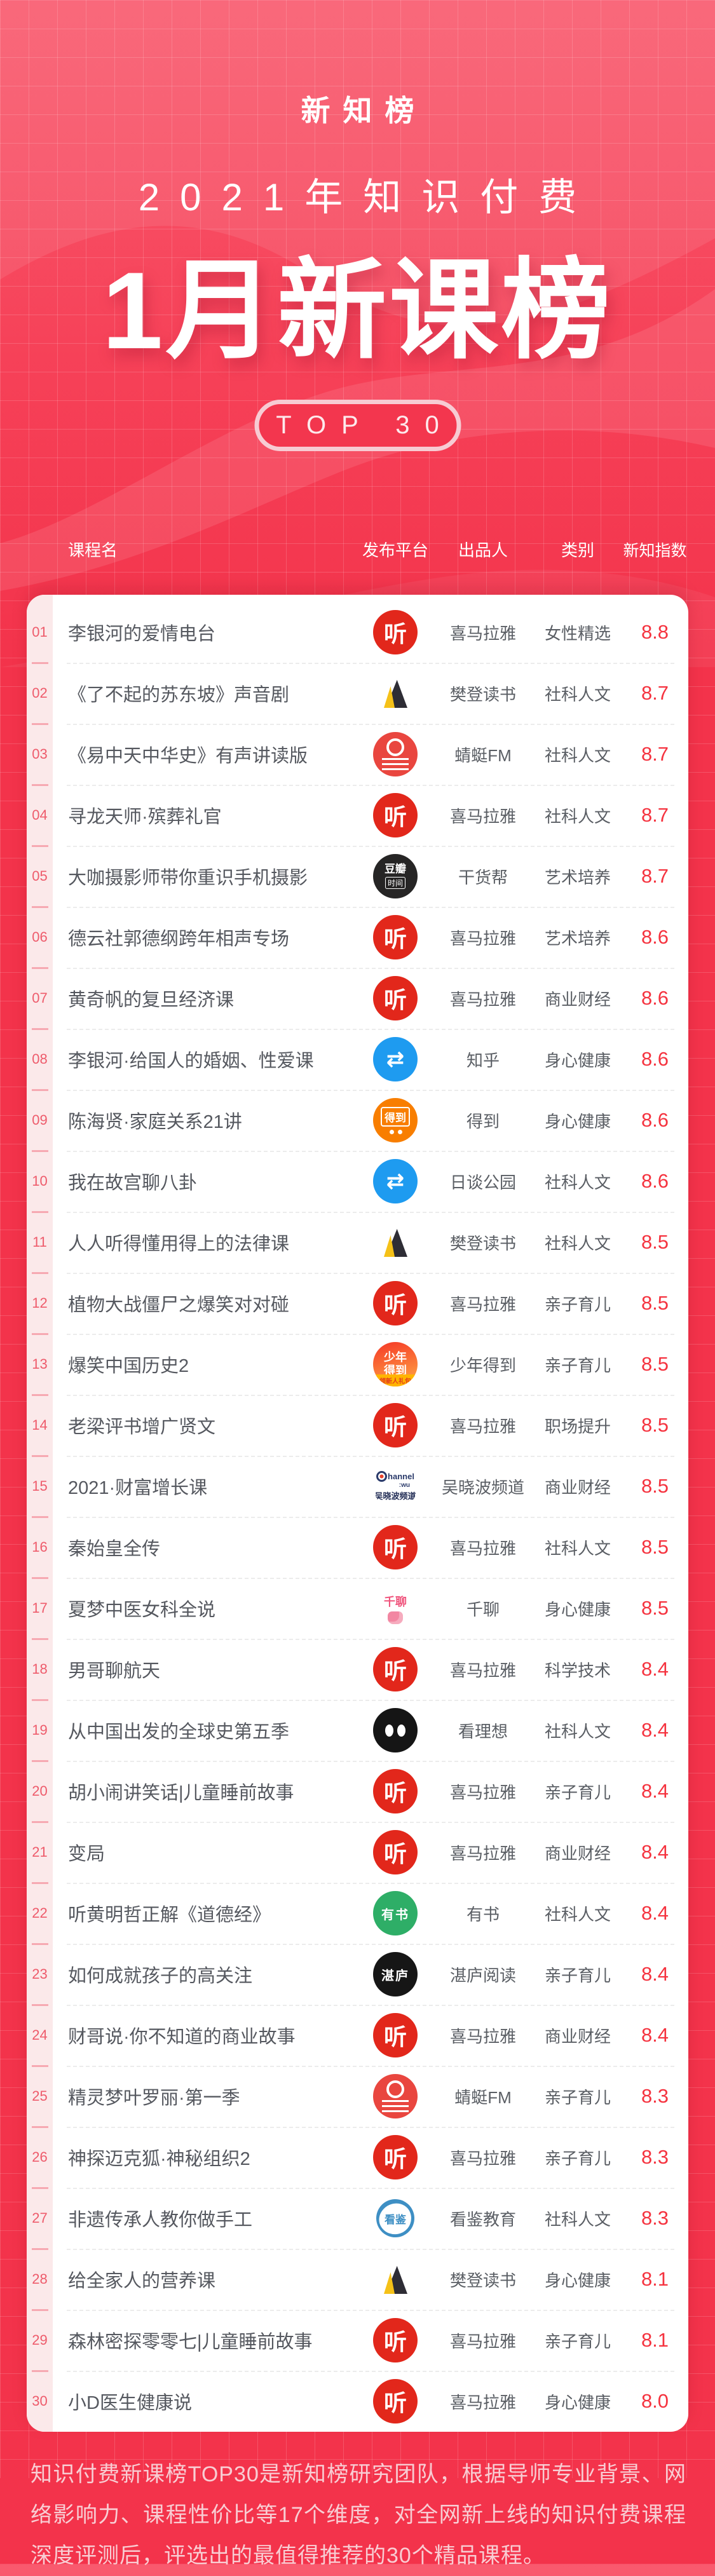 The image size is (715, 2576). I want to click on table-row: 03 《易中天中华史》有声讲读版 蜻蜓FM 社科人文 8.7, so click(357, 754).